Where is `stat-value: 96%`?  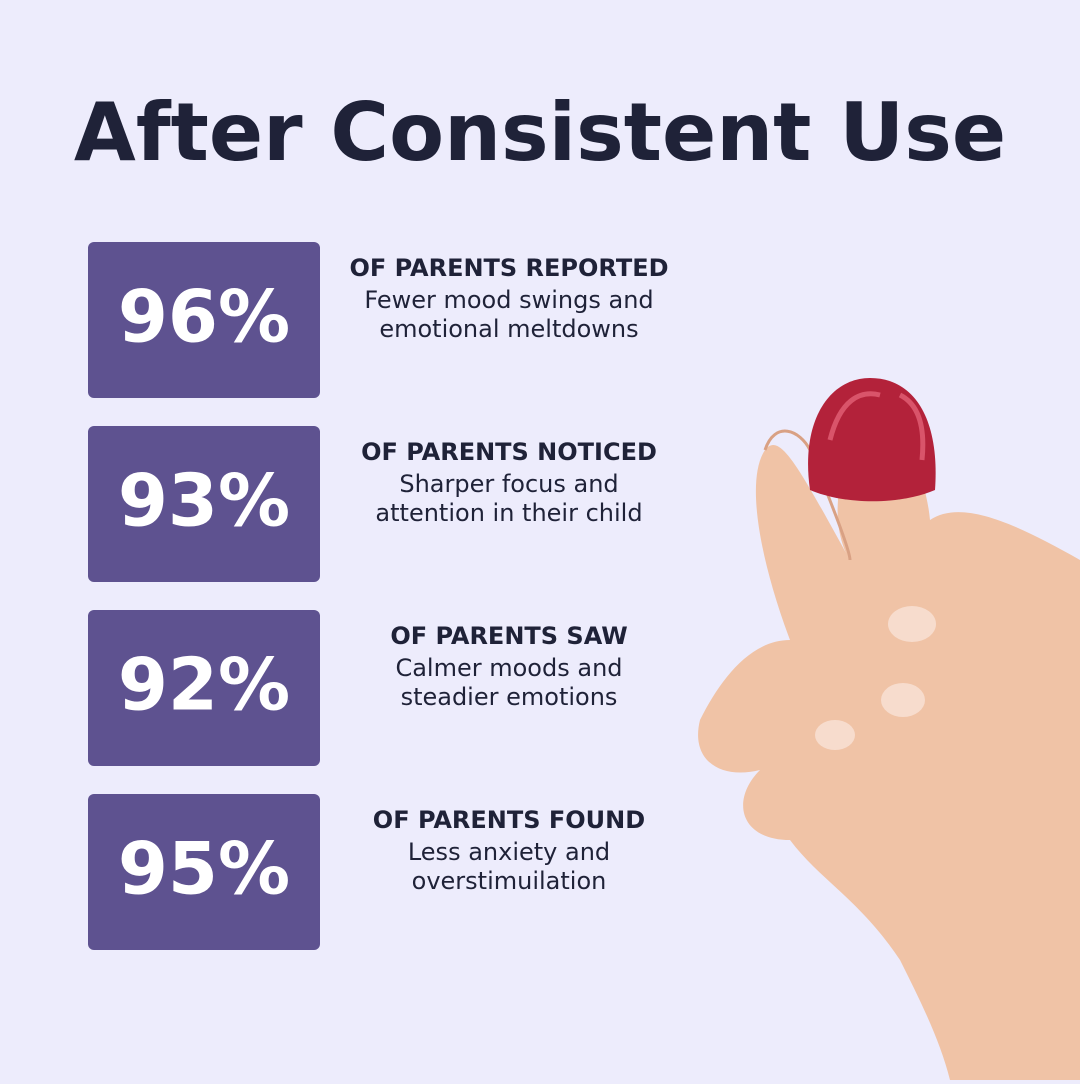
stat-value: 96% is located at coordinates (204, 317).